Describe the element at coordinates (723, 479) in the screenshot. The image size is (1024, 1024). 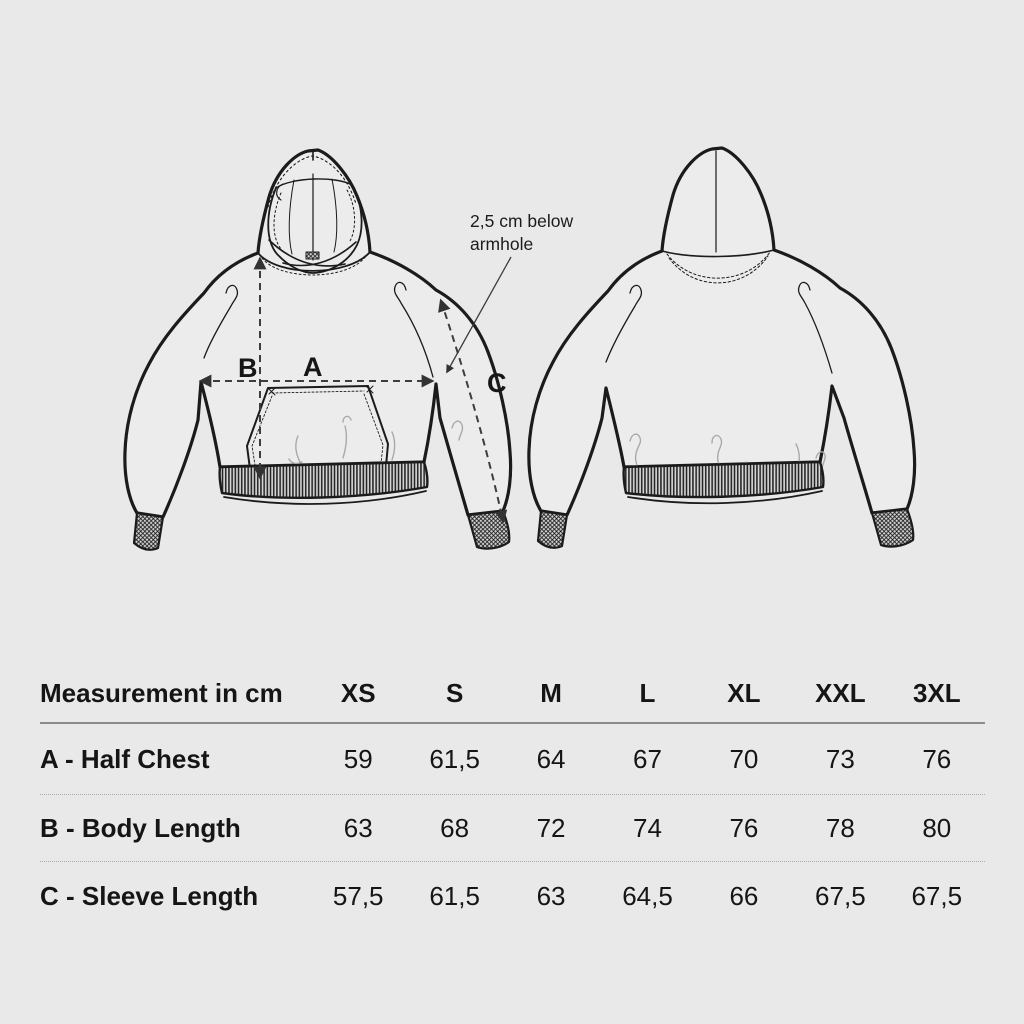
I see `back-hem-rib` at that location.